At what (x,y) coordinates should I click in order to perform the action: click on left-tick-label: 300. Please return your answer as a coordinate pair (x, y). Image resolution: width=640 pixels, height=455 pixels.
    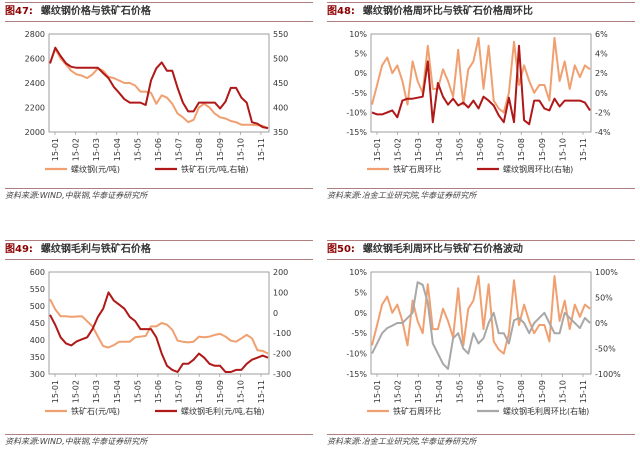
    Looking at the image, I should click on (37, 374).